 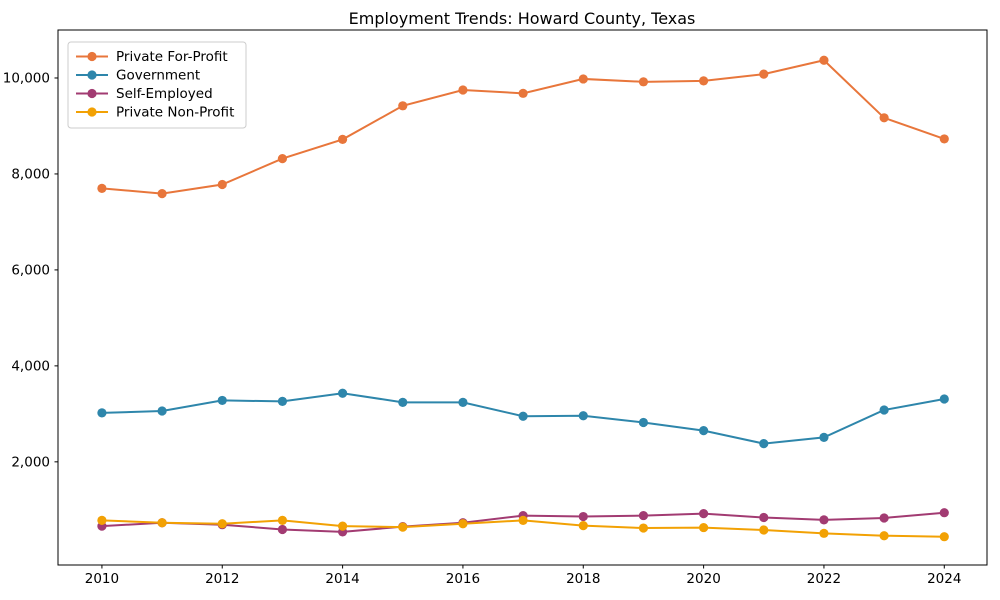 I want to click on x-tick-label: 2022, so click(x=824, y=579).